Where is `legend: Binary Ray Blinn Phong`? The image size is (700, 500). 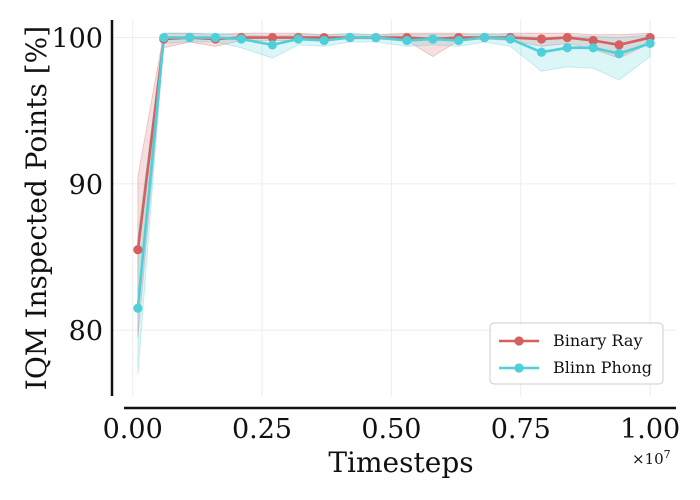
legend: Binary Ray Blinn Phong is located at coordinates (576, 353).